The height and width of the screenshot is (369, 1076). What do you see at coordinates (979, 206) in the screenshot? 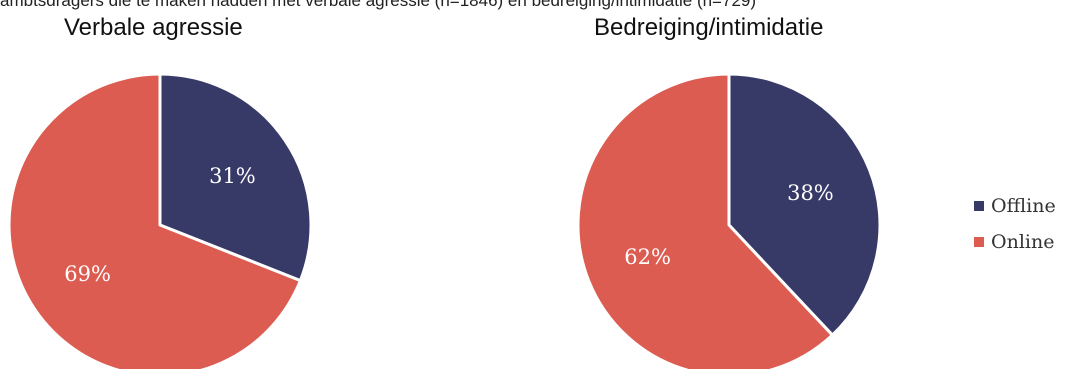
I see `legend-swatch-offline` at bounding box center [979, 206].